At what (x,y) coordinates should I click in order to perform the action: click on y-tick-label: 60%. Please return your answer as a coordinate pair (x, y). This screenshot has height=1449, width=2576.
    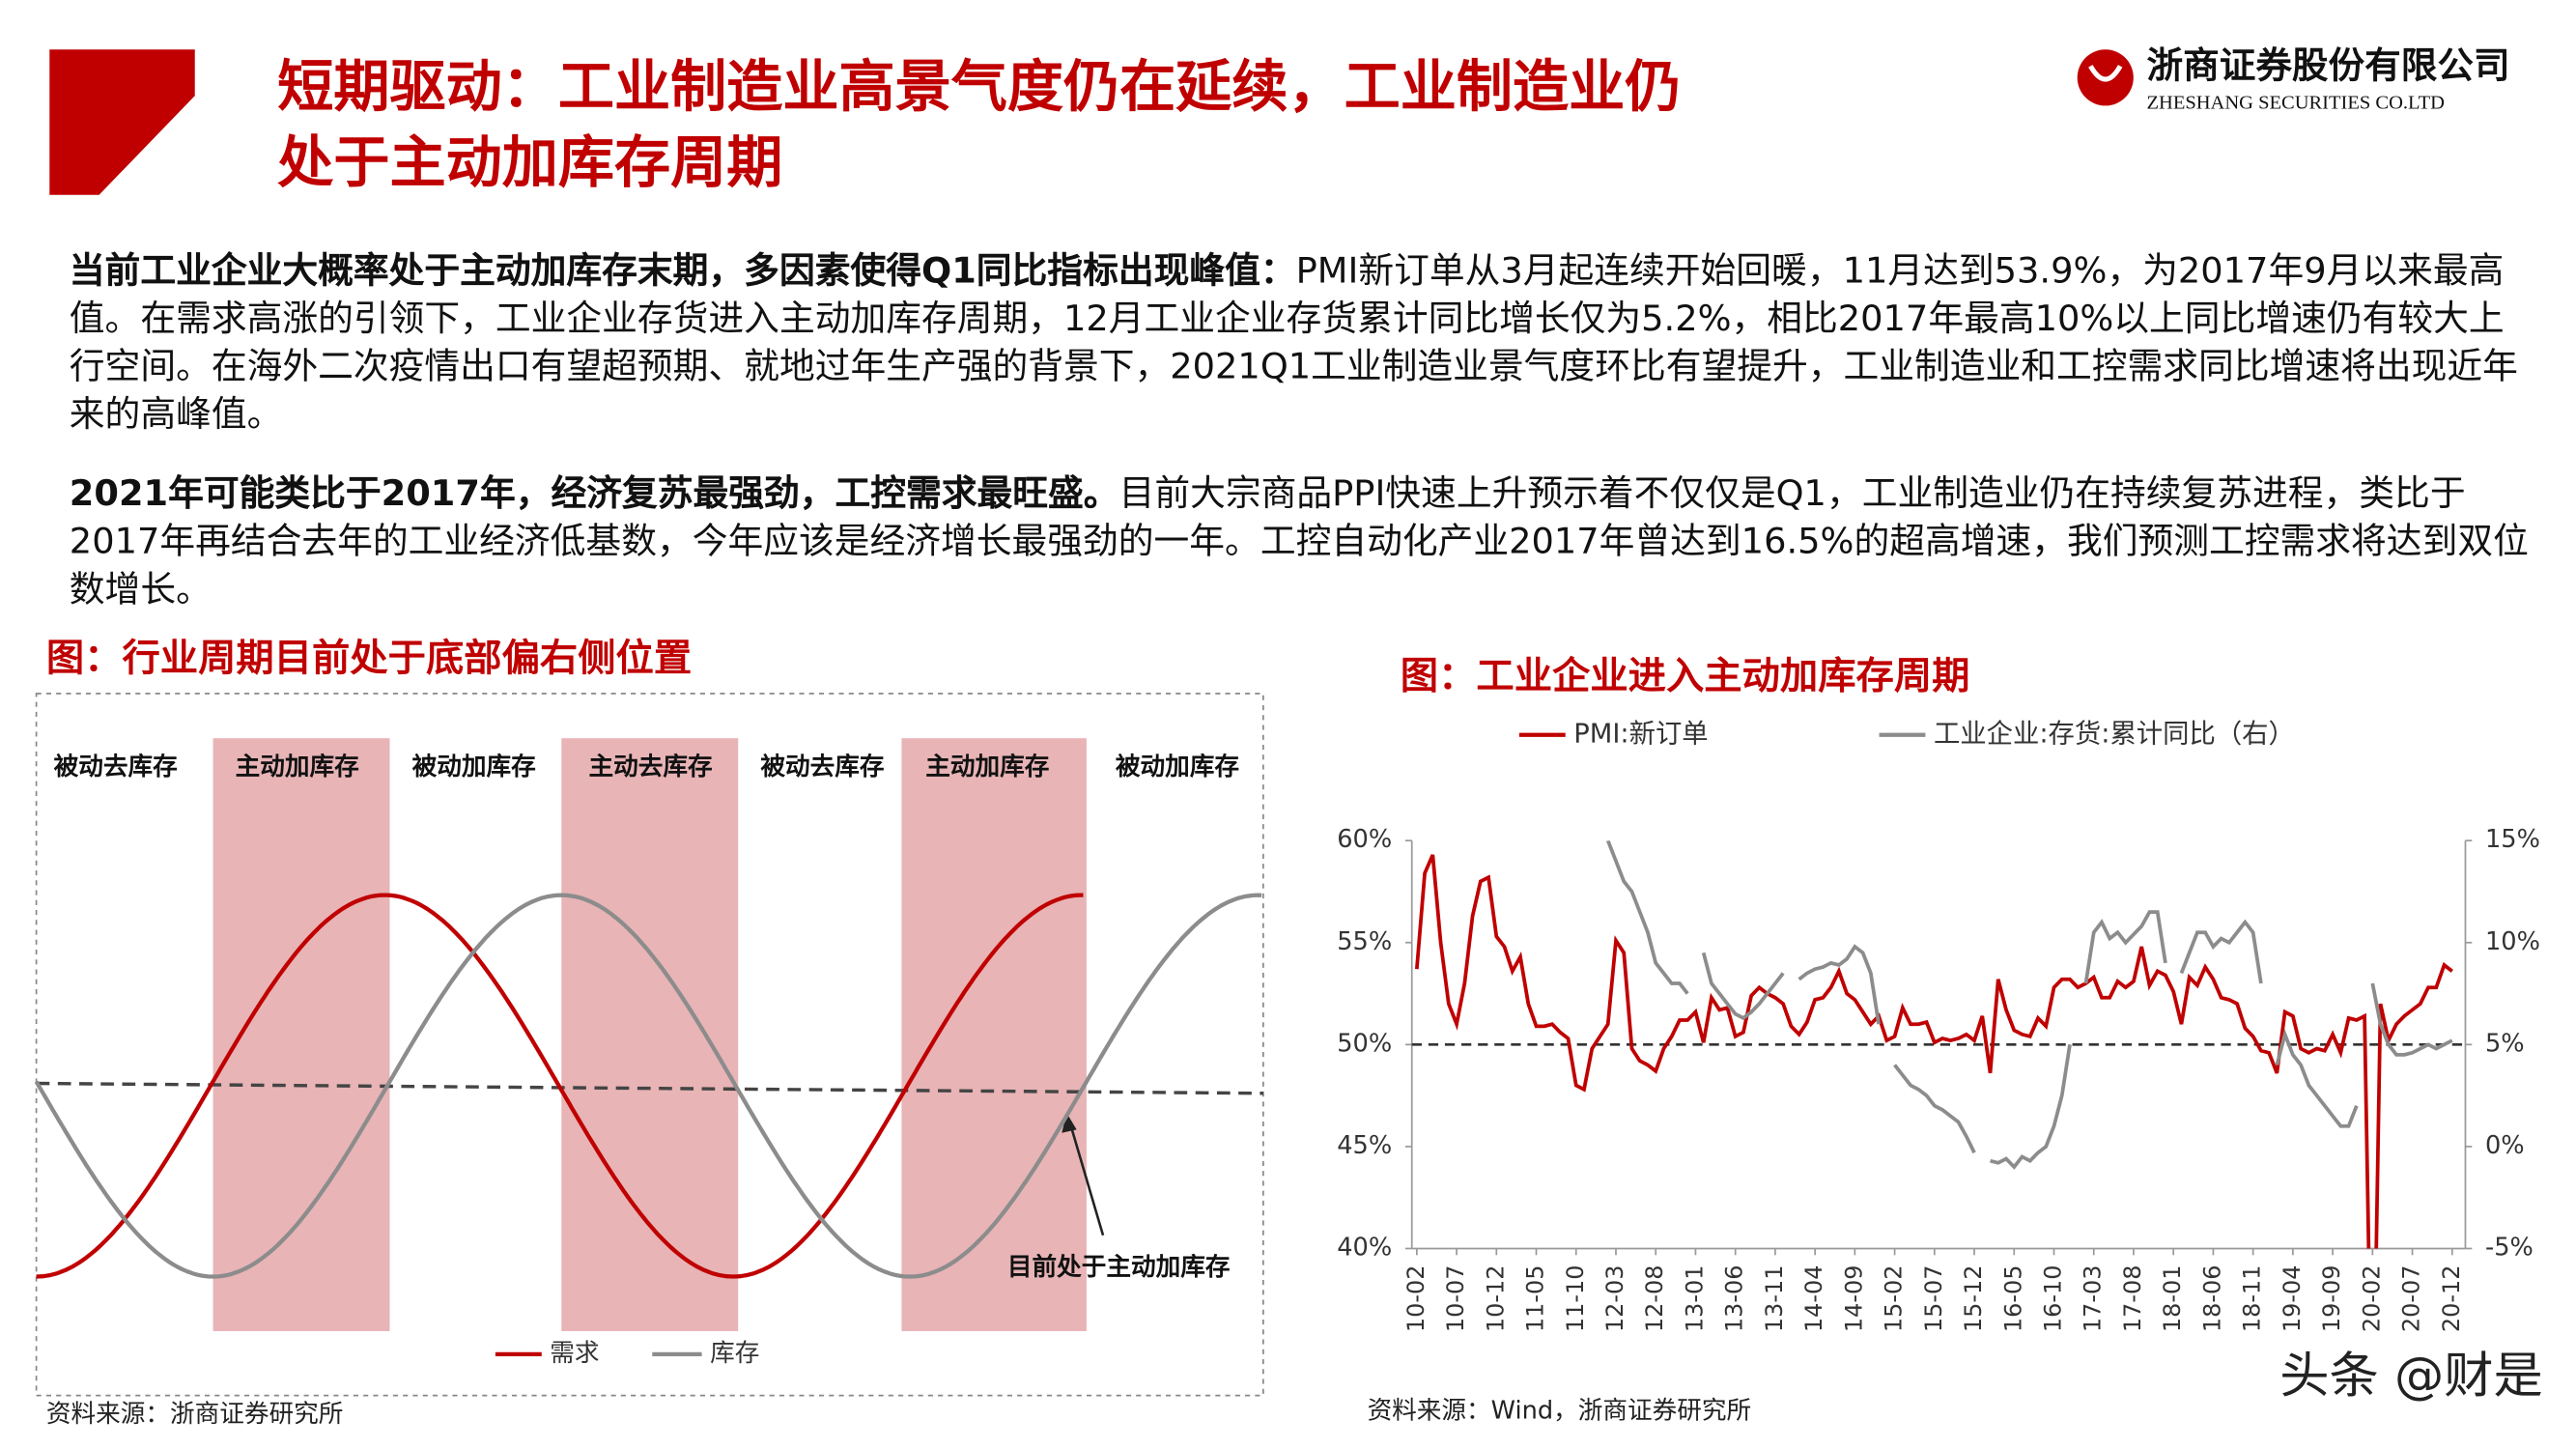
    Looking at the image, I should click on (1364, 839).